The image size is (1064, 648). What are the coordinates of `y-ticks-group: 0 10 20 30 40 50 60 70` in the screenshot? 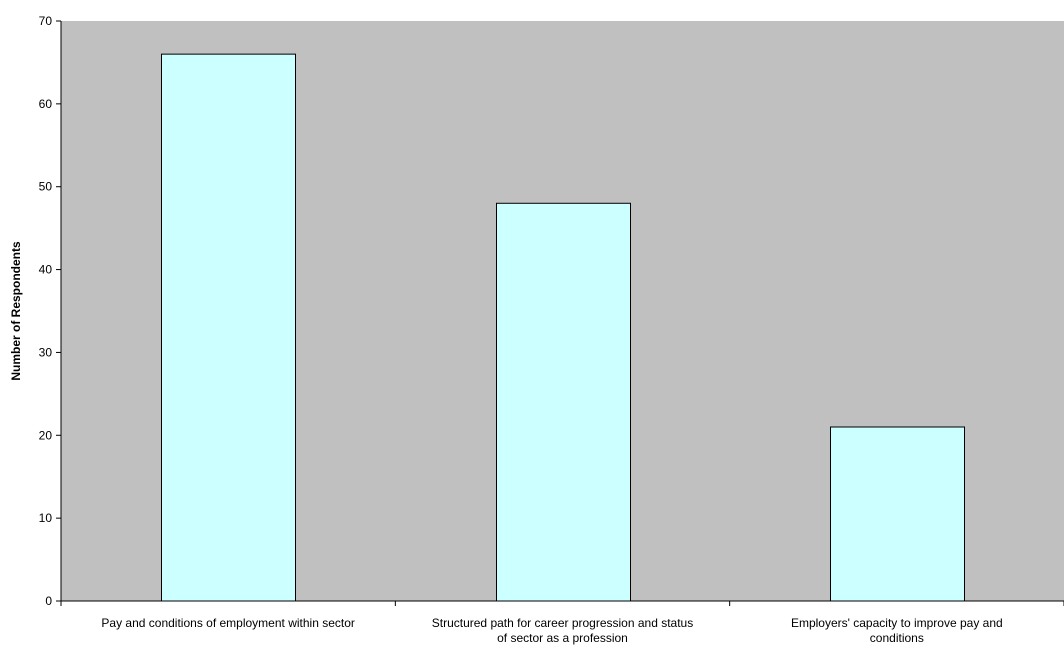 It's located at (50, 311).